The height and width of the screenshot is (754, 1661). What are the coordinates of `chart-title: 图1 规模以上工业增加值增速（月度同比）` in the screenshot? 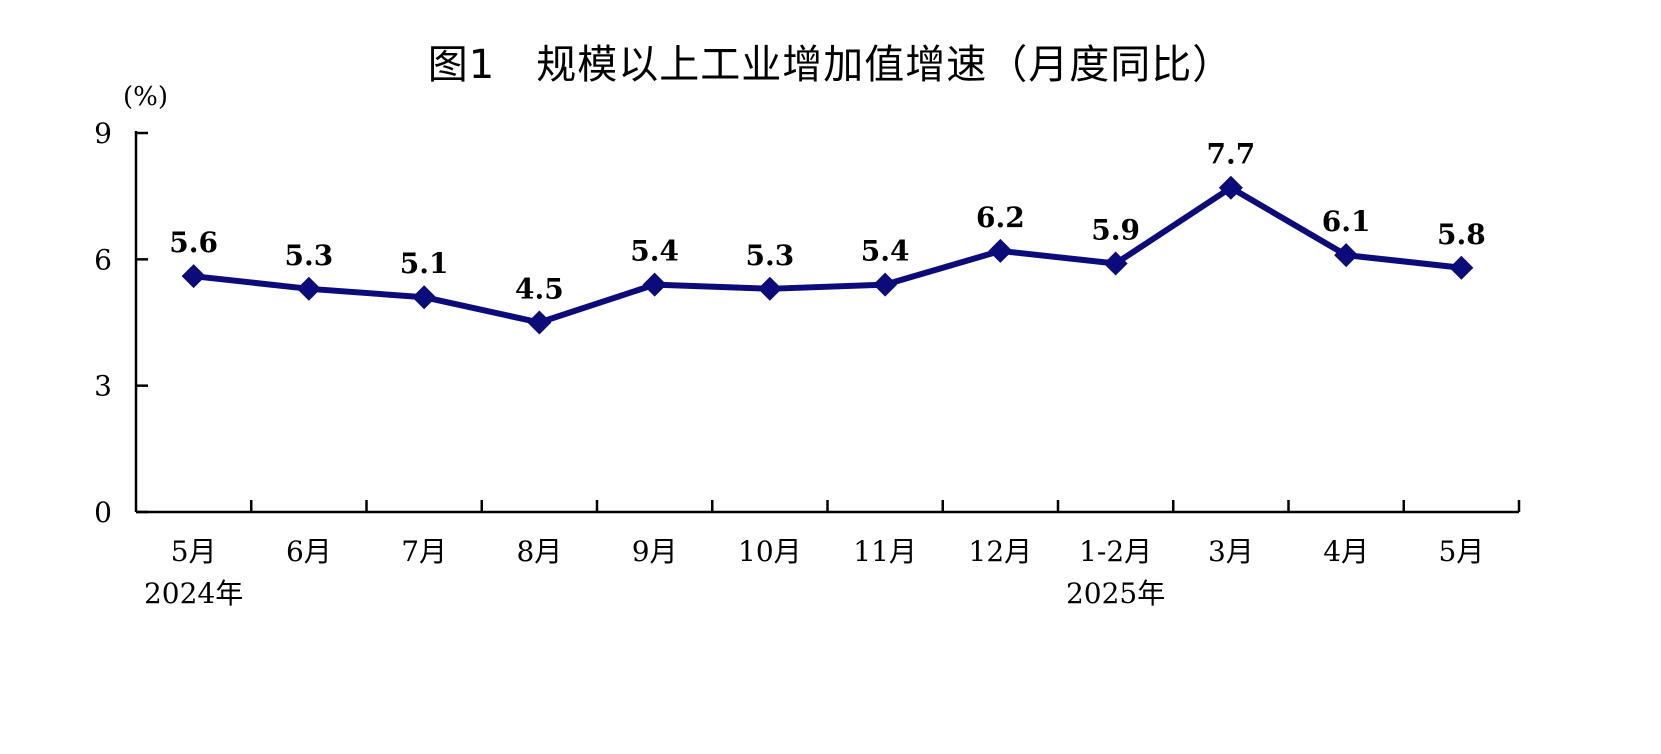 It's located at (830, 65).